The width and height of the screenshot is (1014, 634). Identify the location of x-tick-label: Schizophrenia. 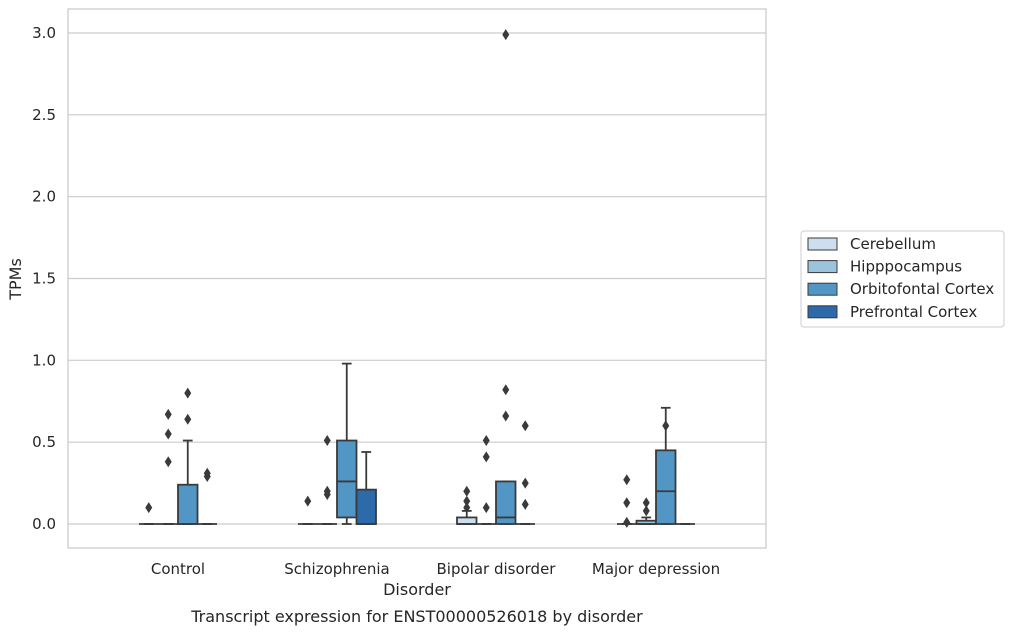
(336, 569).